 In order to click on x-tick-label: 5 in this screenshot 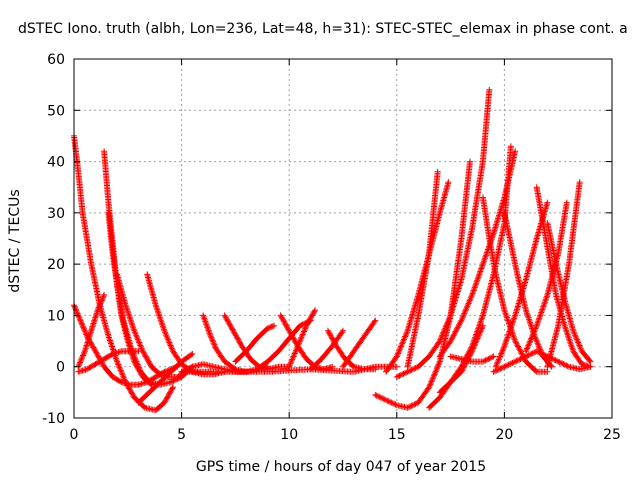, I will do `click(181, 435)`.